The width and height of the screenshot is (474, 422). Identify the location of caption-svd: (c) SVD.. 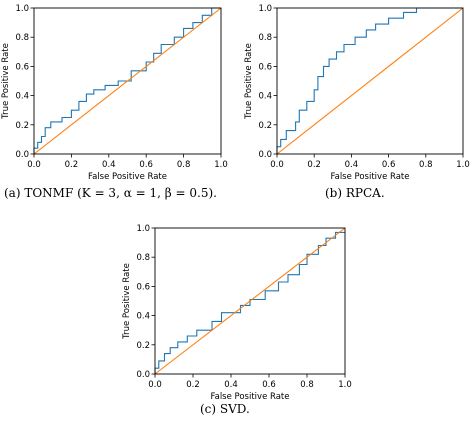
(225, 409).